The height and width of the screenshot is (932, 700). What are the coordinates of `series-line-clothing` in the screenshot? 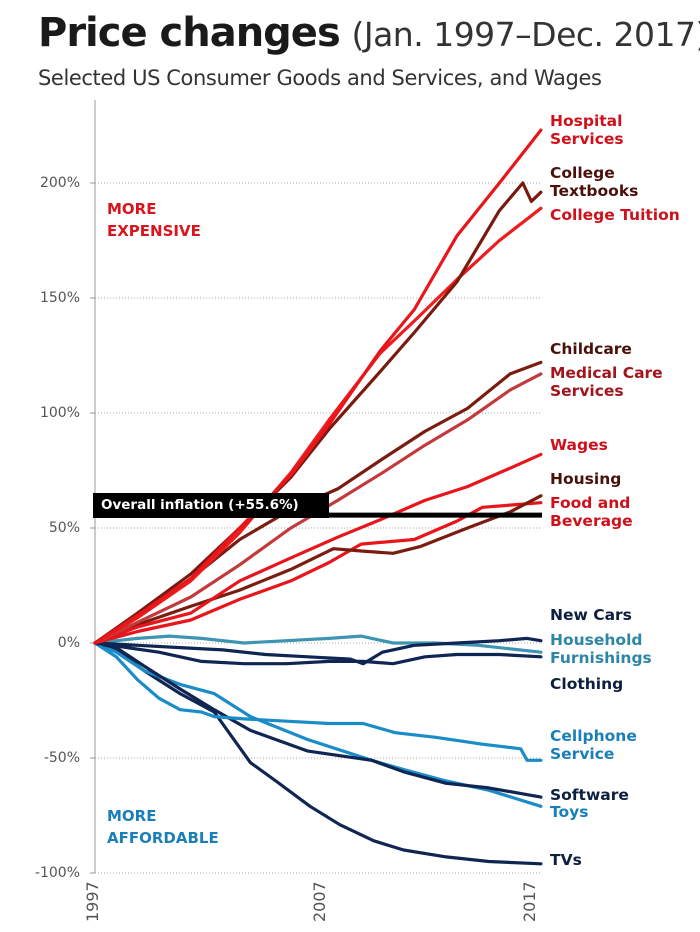 It's located at (318, 653).